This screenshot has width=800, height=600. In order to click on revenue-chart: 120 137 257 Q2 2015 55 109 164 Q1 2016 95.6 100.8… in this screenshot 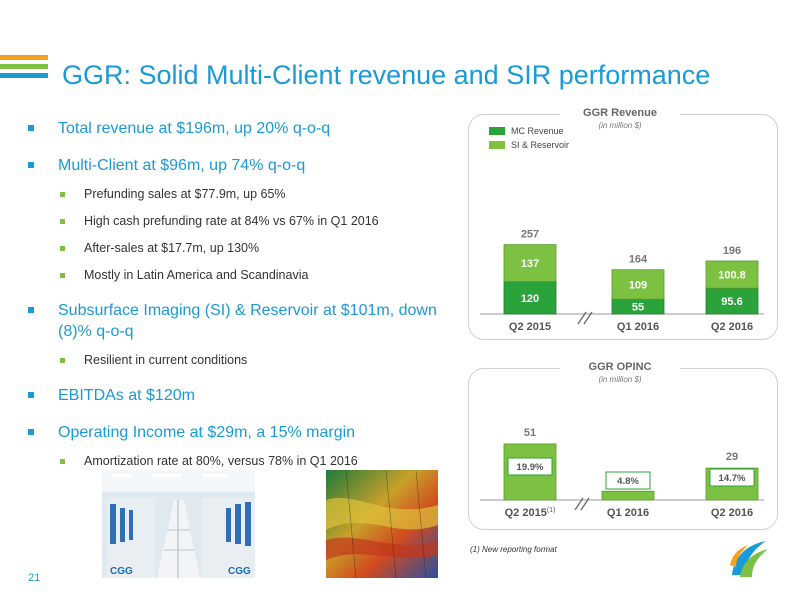, I will do `click(622, 281)`.